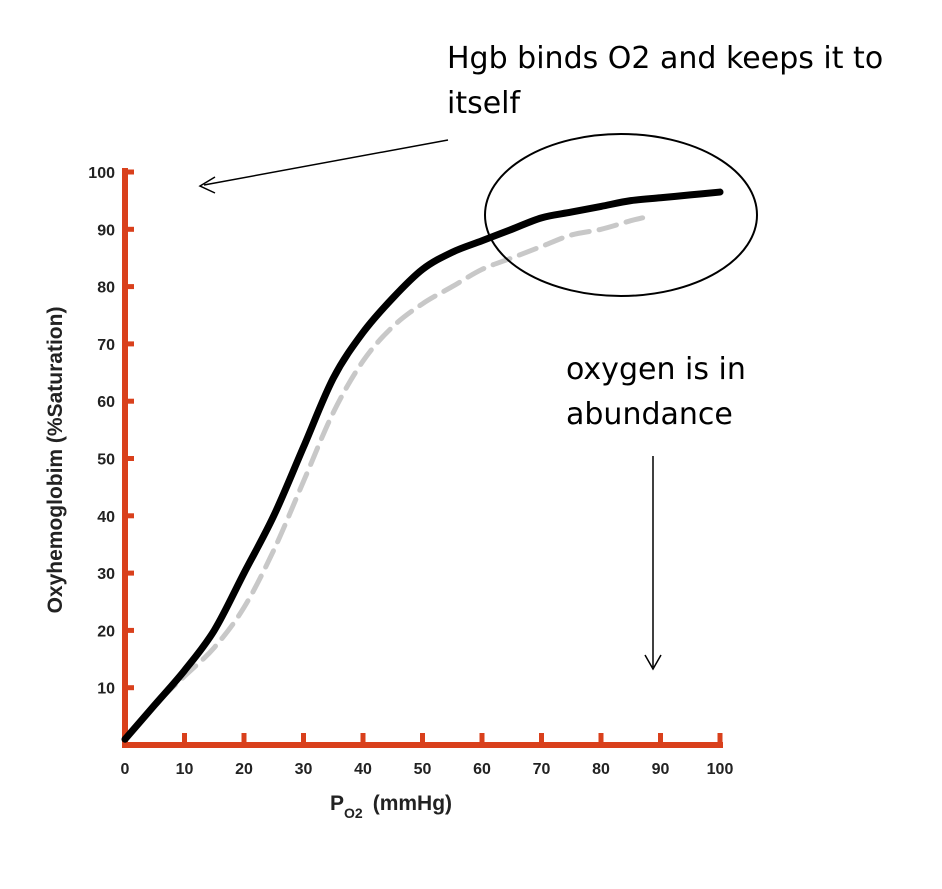  I want to click on arrow-to-100-head, so click(207, 185).